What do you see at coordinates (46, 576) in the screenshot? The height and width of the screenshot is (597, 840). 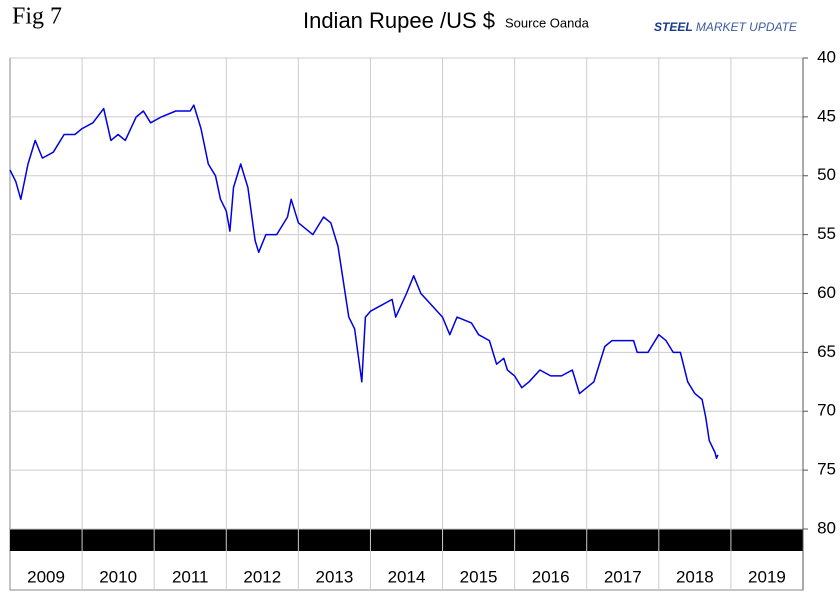 I see `x-tick-label: 2009` at bounding box center [46, 576].